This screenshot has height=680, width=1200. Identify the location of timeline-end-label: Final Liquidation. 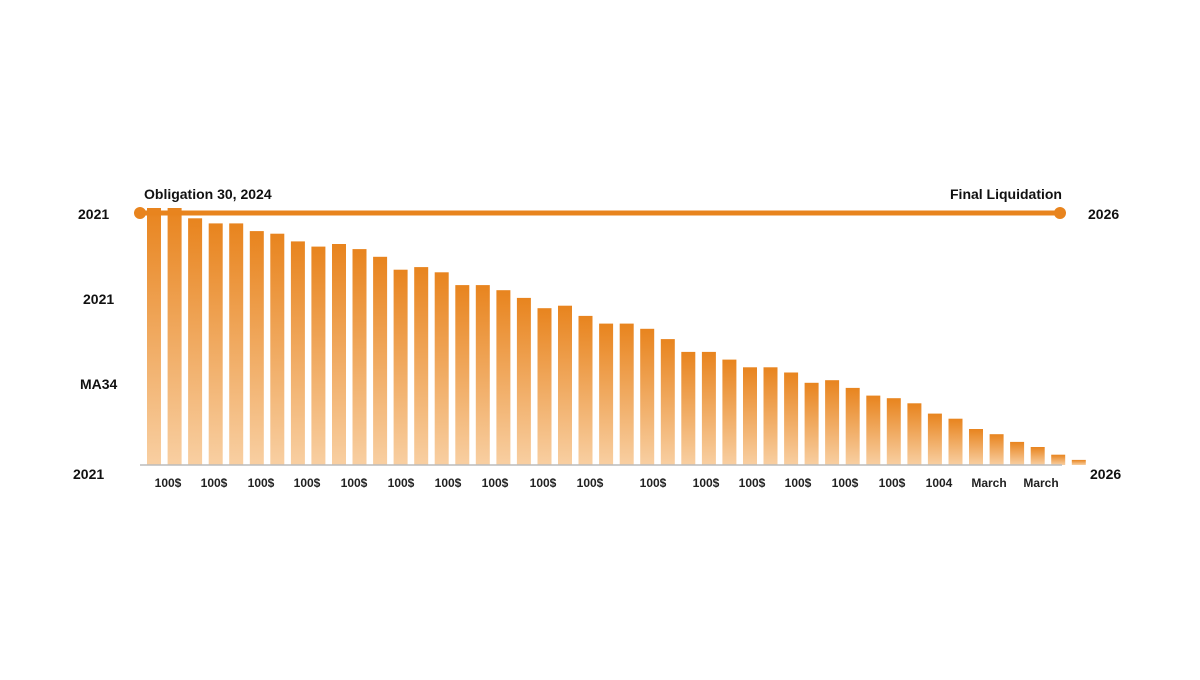
(1006, 194).